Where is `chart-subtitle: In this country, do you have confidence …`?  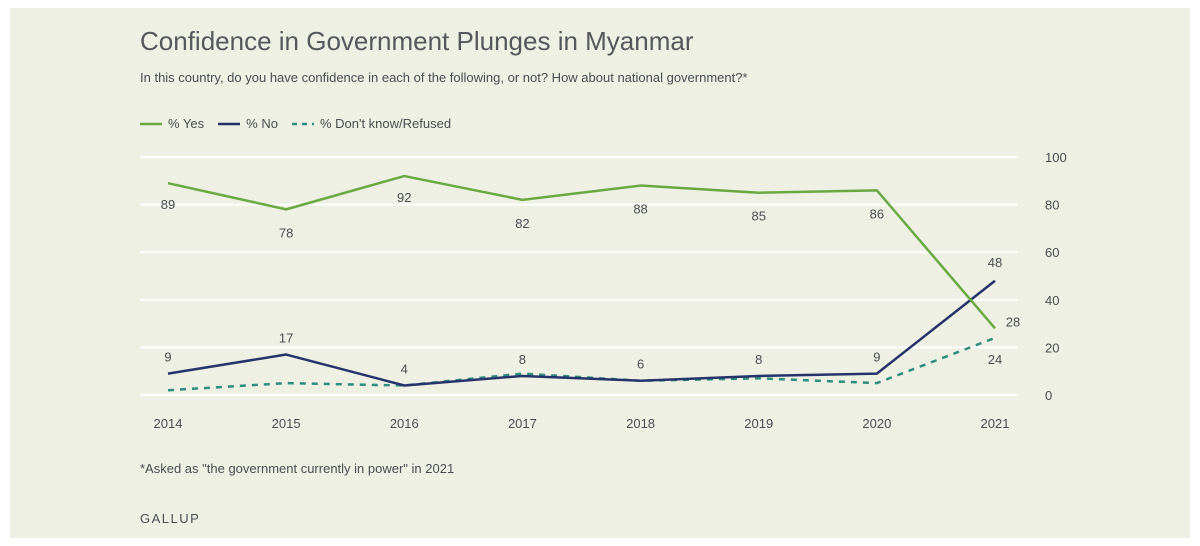 chart-subtitle: In this country, do you have confidence … is located at coordinates (444, 77).